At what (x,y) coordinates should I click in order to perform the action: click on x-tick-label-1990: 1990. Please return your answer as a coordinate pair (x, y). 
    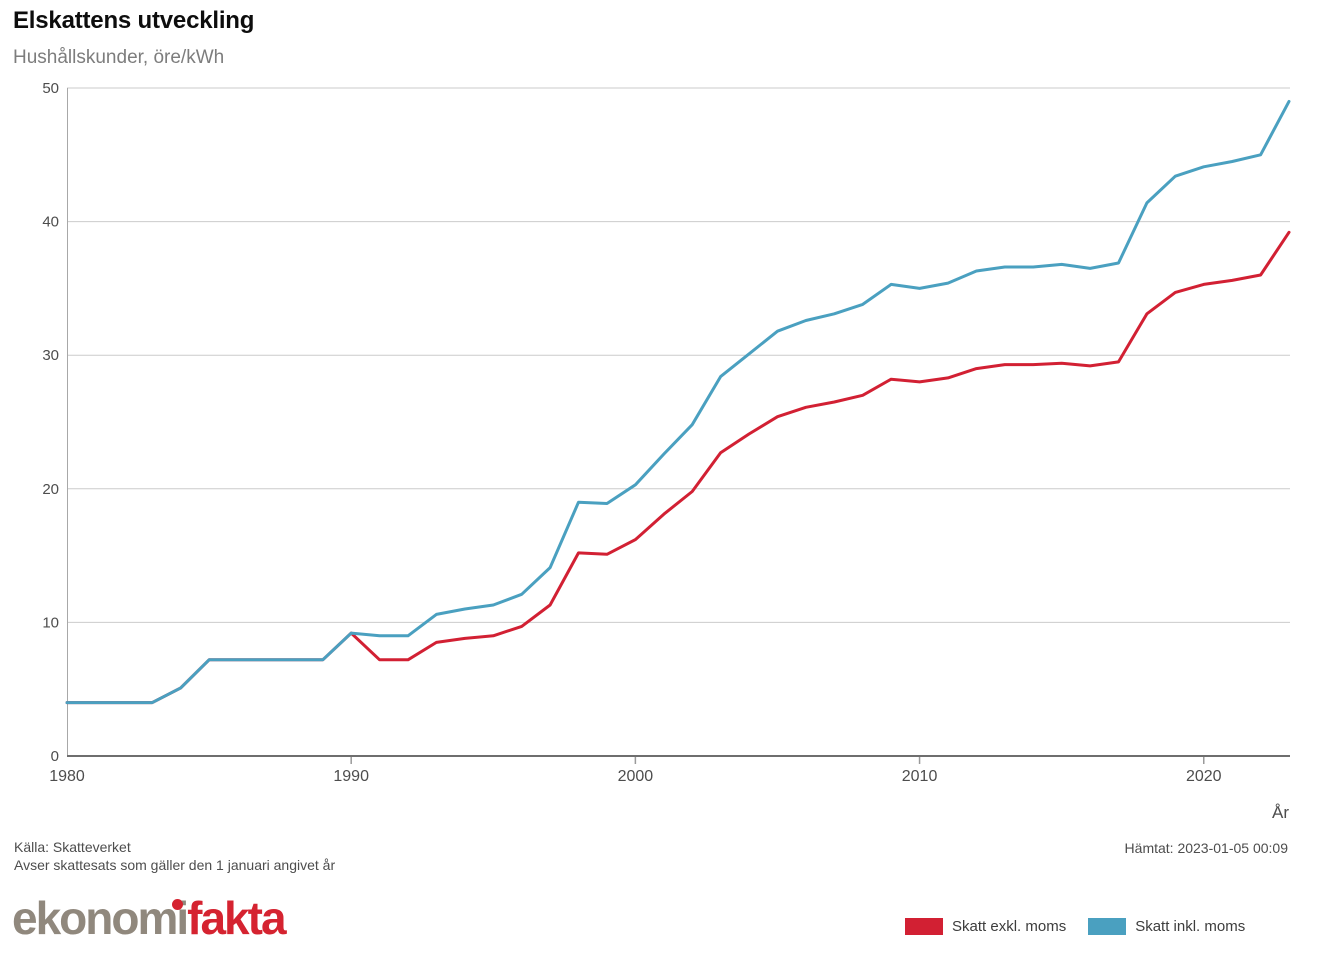
    Looking at the image, I should click on (351, 776).